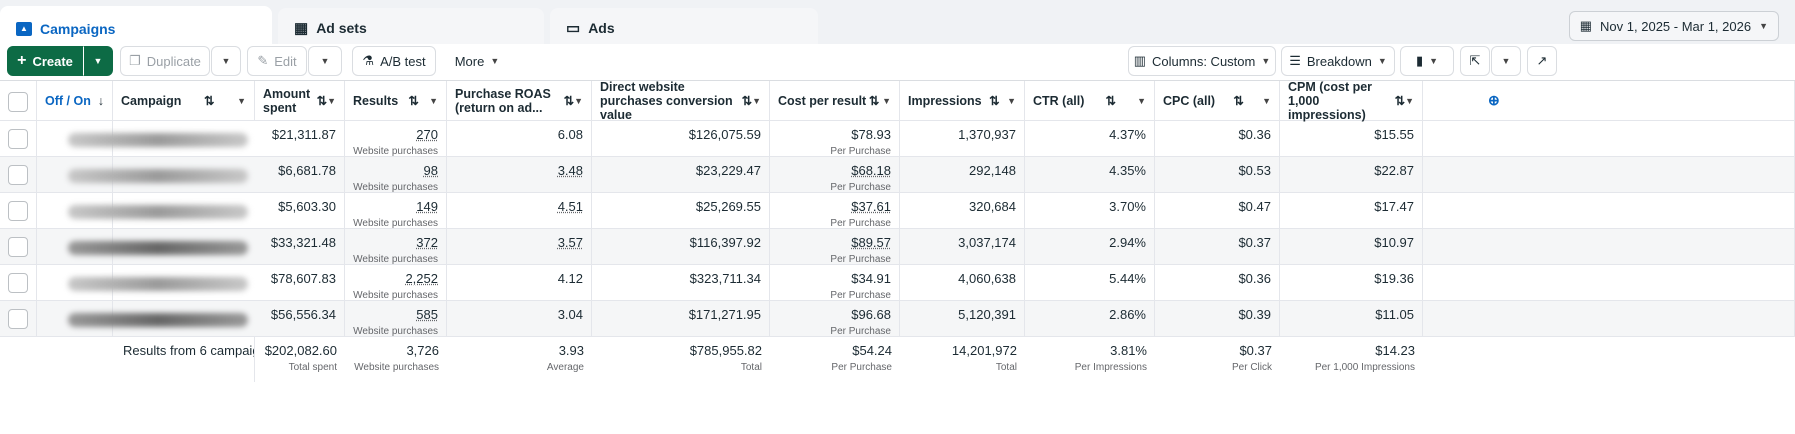 Image resolution: width=1795 pixels, height=434 pixels. Describe the element at coordinates (1217, 174) in the screenshot. I see `cell-cpc: $0.53` at that location.